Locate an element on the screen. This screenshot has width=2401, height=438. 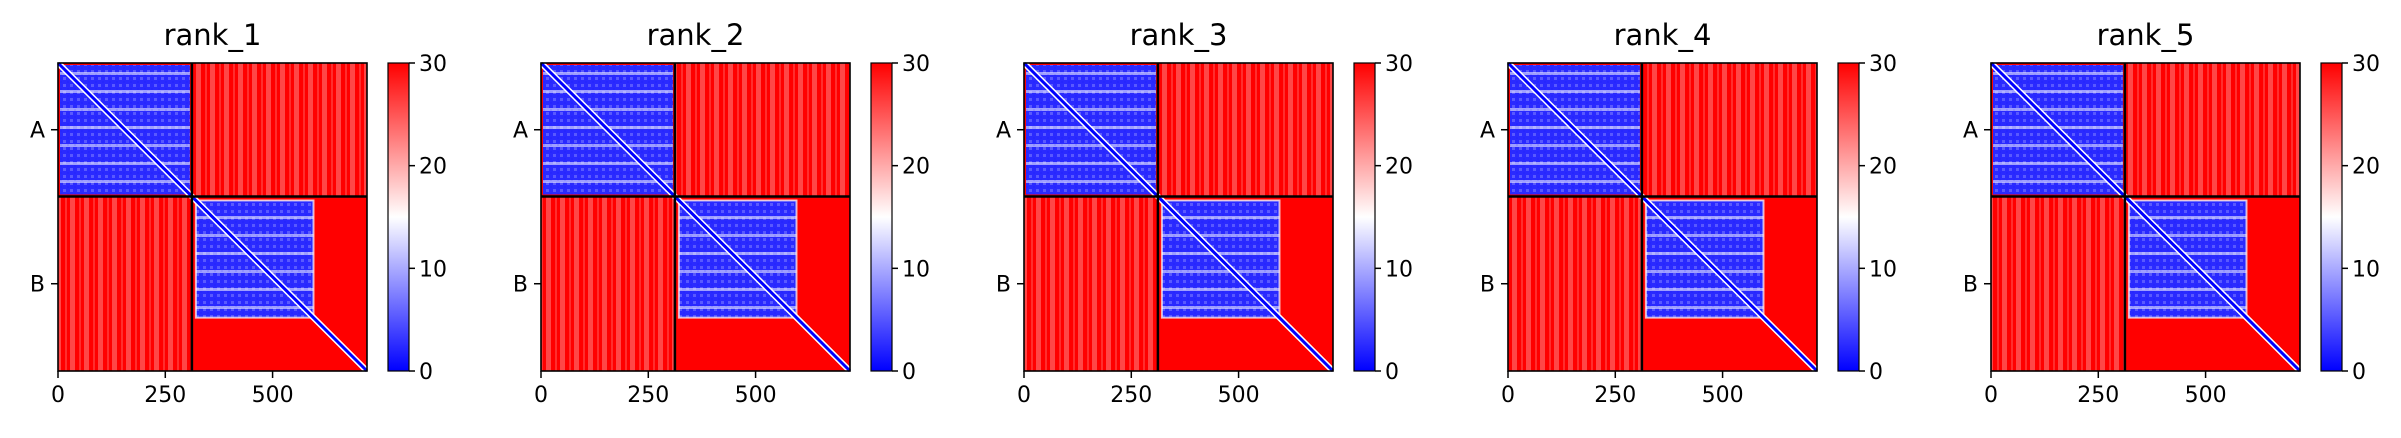
panel-title: rank_2 is located at coordinates (696, 35).